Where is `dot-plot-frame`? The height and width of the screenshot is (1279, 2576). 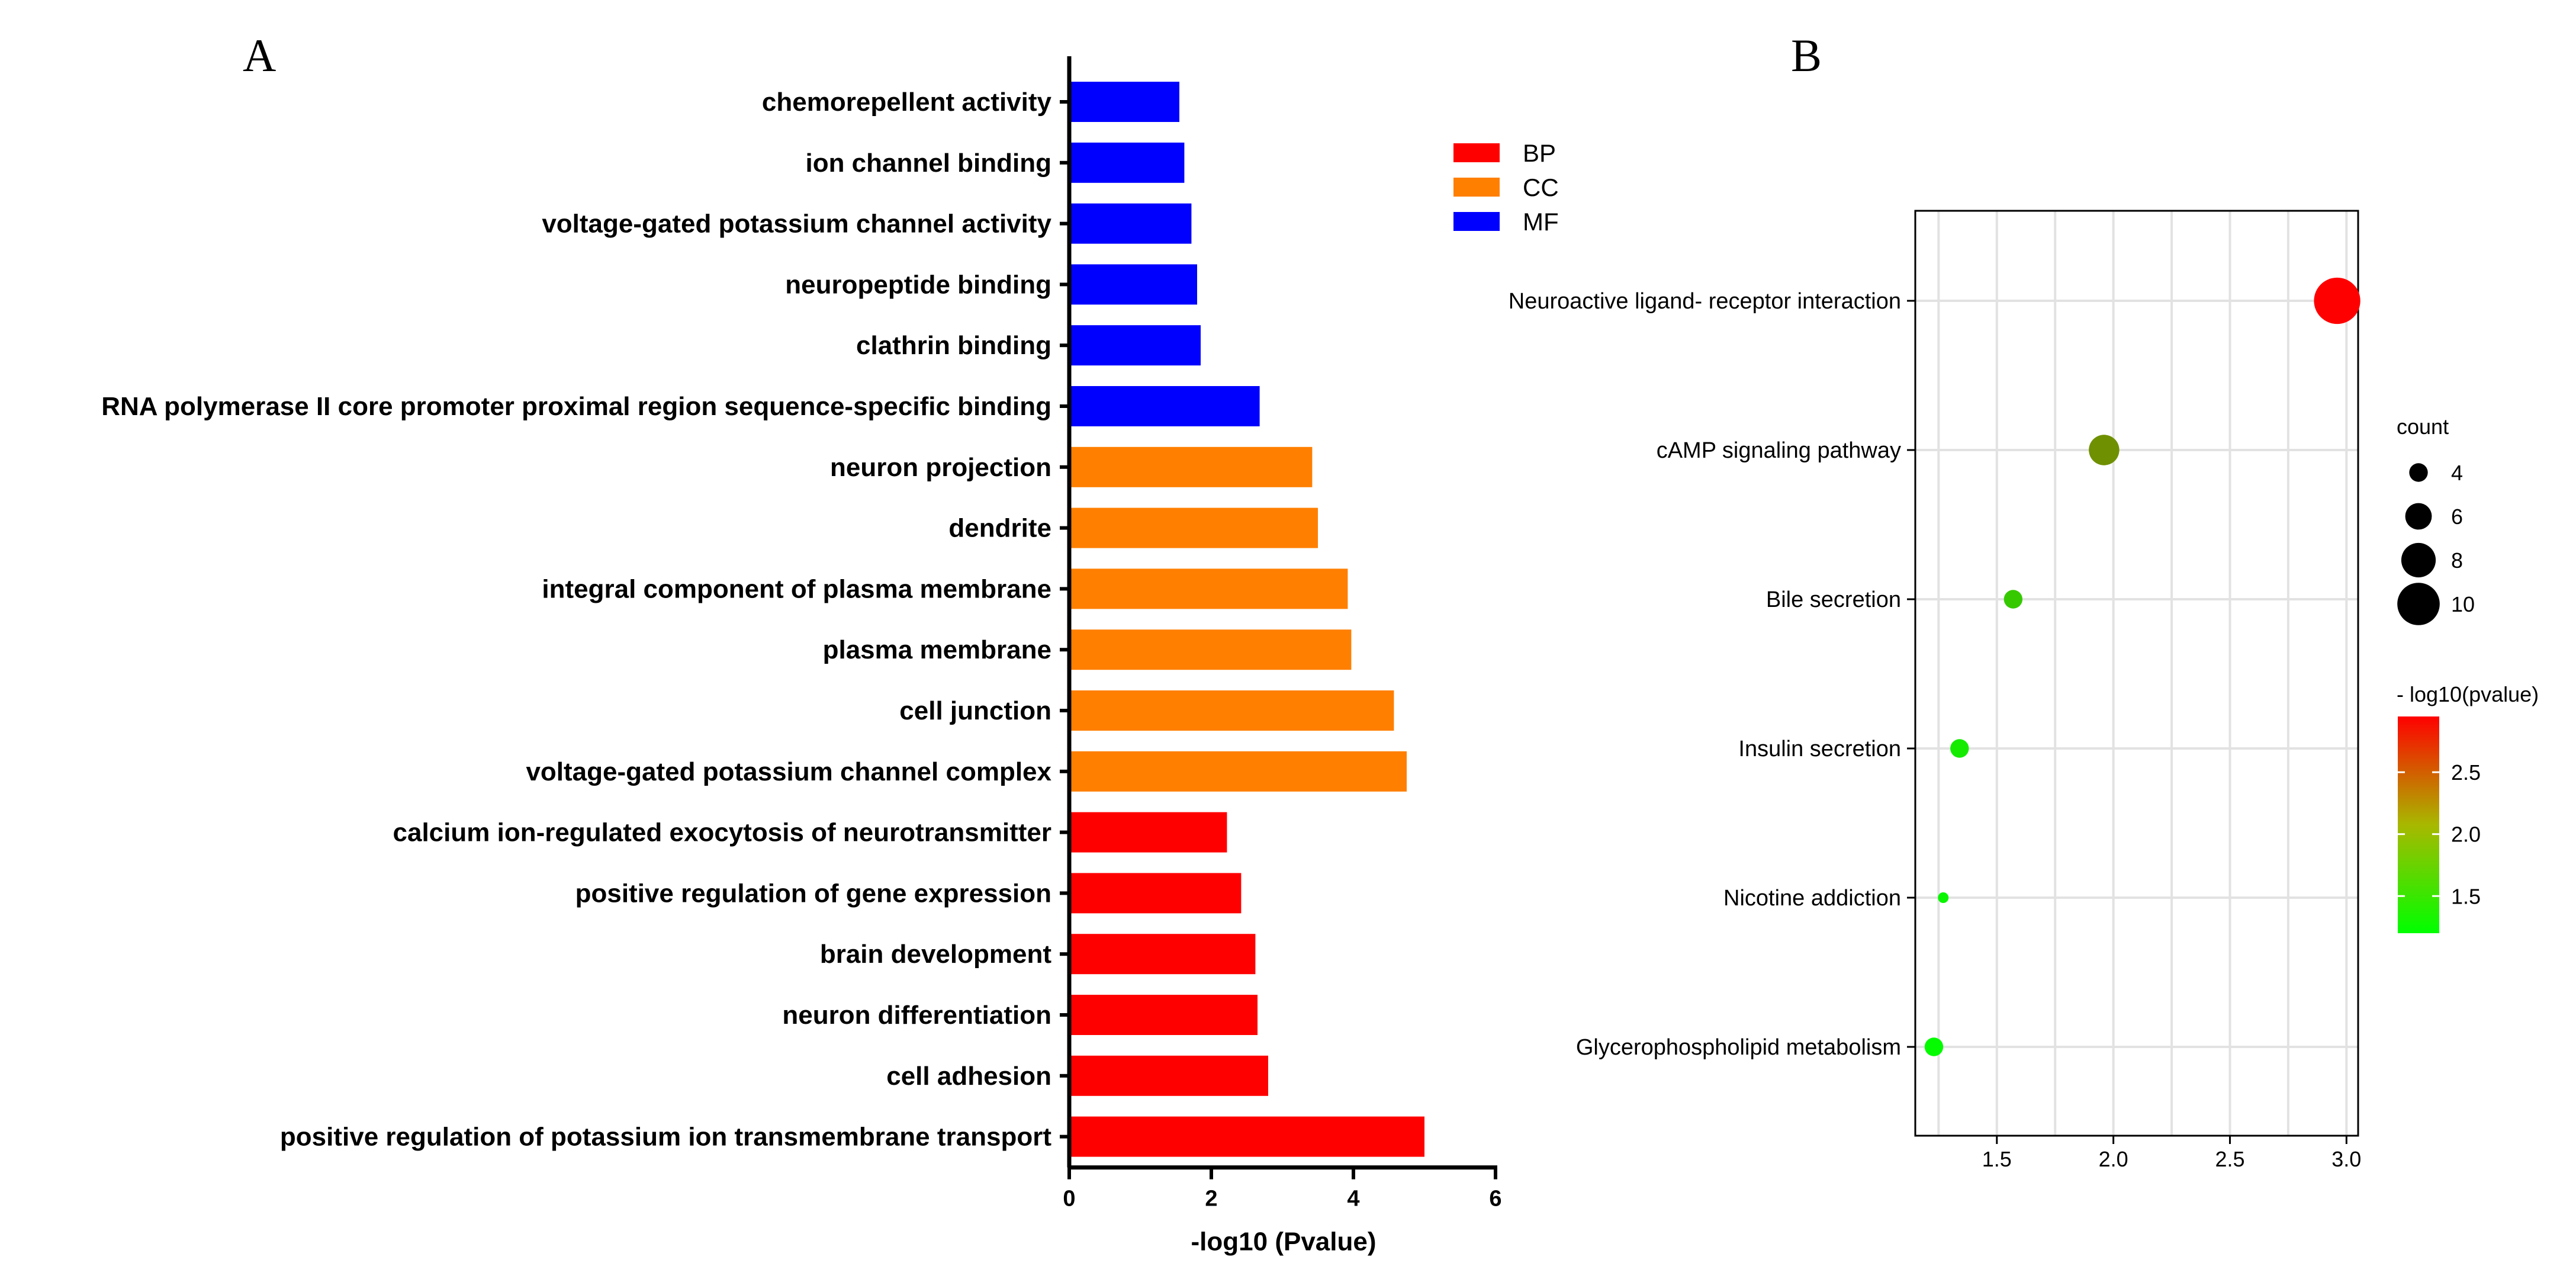 dot-plot-frame is located at coordinates (2136, 673).